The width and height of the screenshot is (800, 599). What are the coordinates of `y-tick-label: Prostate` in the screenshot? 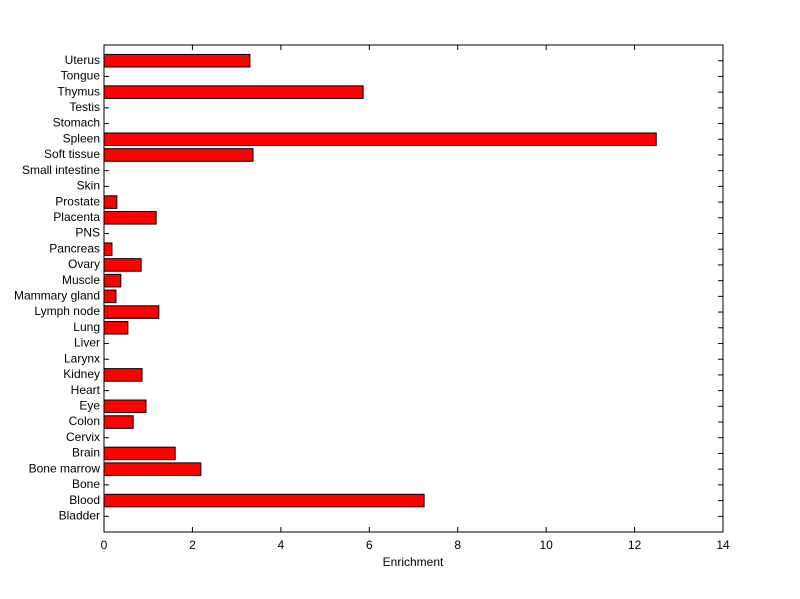 It's located at (77, 201).